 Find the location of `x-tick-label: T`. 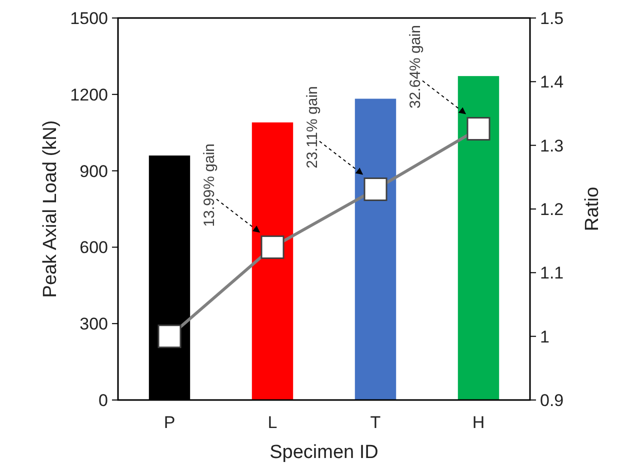

x-tick-label: T is located at coordinates (375, 422).